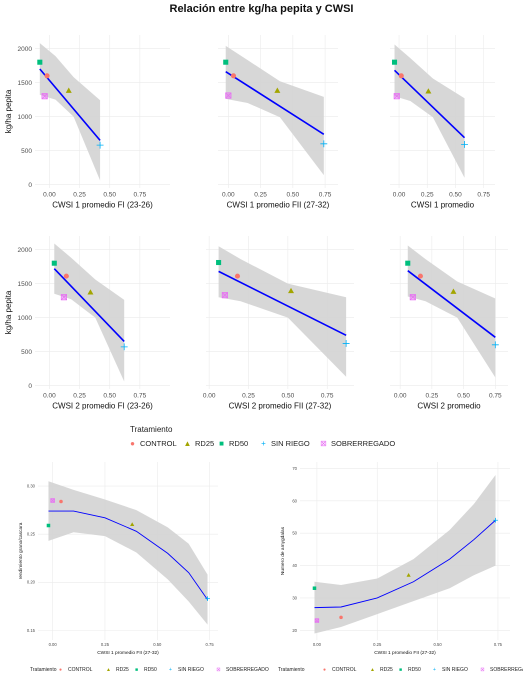 The width and height of the screenshot is (523, 682). I want to click on y-tick-label: 1500, so click(25, 284).